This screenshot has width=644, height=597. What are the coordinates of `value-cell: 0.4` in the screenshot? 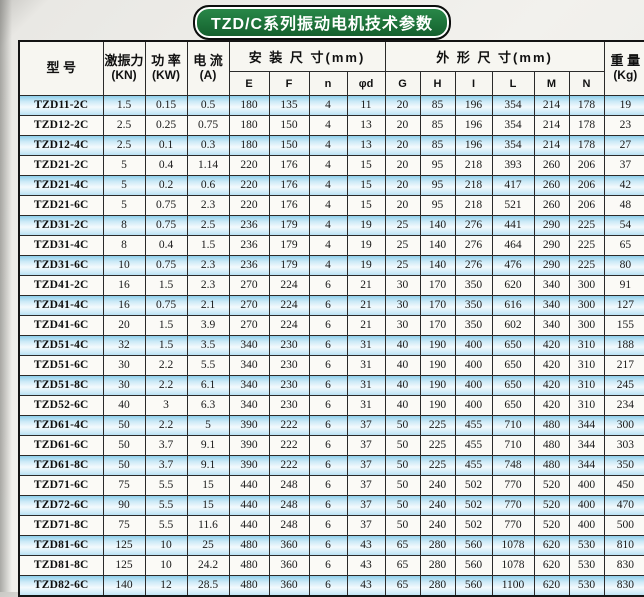 It's located at (166, 165).